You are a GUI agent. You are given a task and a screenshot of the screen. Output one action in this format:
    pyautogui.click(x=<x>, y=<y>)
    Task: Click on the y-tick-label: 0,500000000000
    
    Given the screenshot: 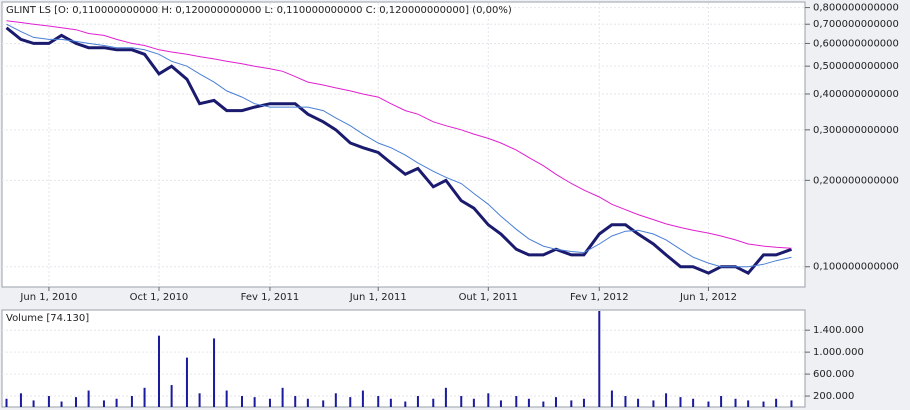 What is the action you would take?
    pyautogui.click(x=856, y=66)
    